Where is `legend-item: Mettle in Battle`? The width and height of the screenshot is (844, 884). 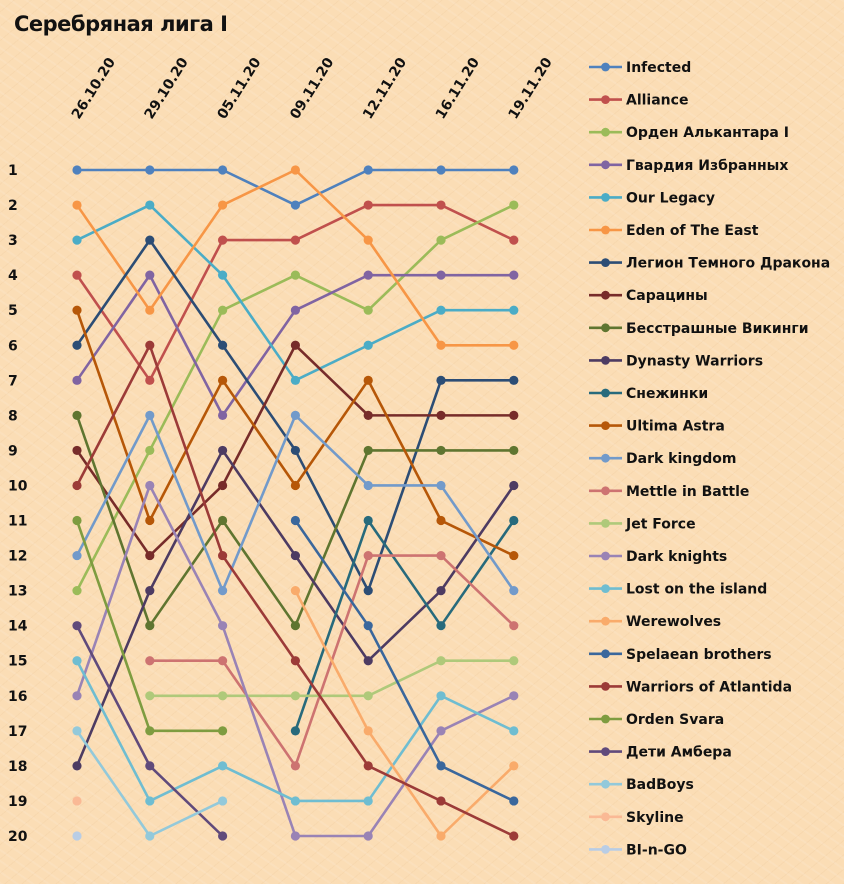 legend-item: Mettle in Battle is located at coordinates (669, 492).